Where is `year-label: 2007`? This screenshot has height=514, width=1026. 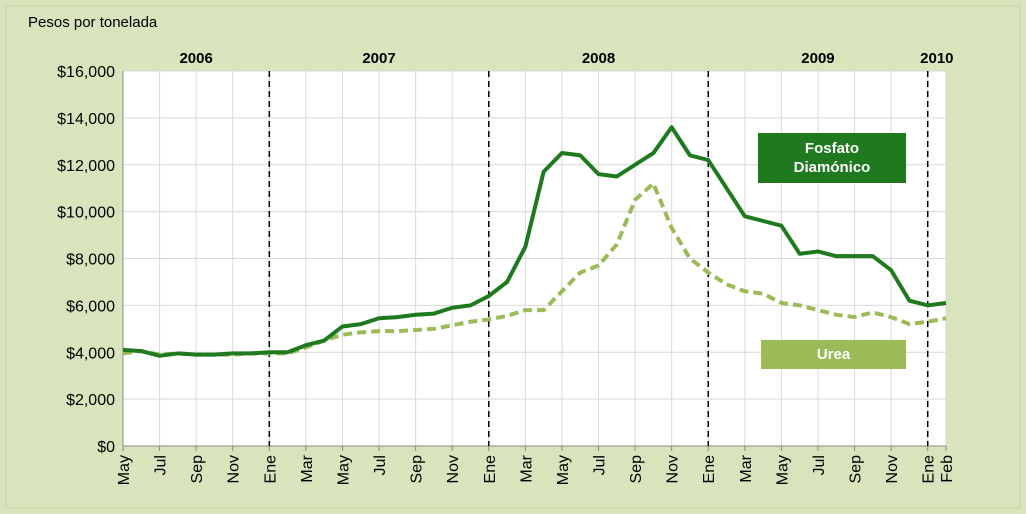 year-label: 2007 is located at coordinates (378, 58).